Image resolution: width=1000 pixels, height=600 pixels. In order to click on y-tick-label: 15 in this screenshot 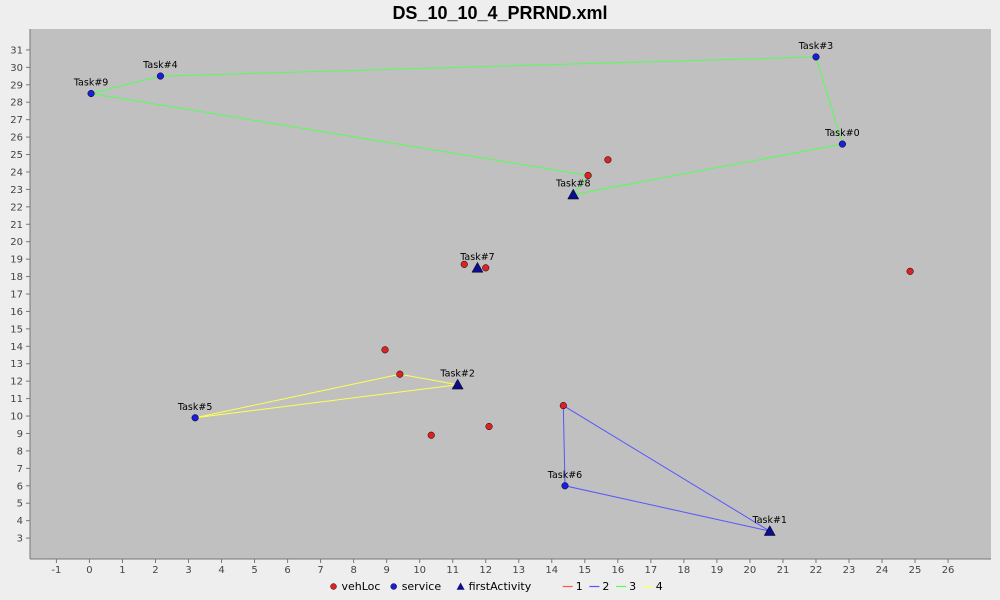, I will do `click(16, 329)`.